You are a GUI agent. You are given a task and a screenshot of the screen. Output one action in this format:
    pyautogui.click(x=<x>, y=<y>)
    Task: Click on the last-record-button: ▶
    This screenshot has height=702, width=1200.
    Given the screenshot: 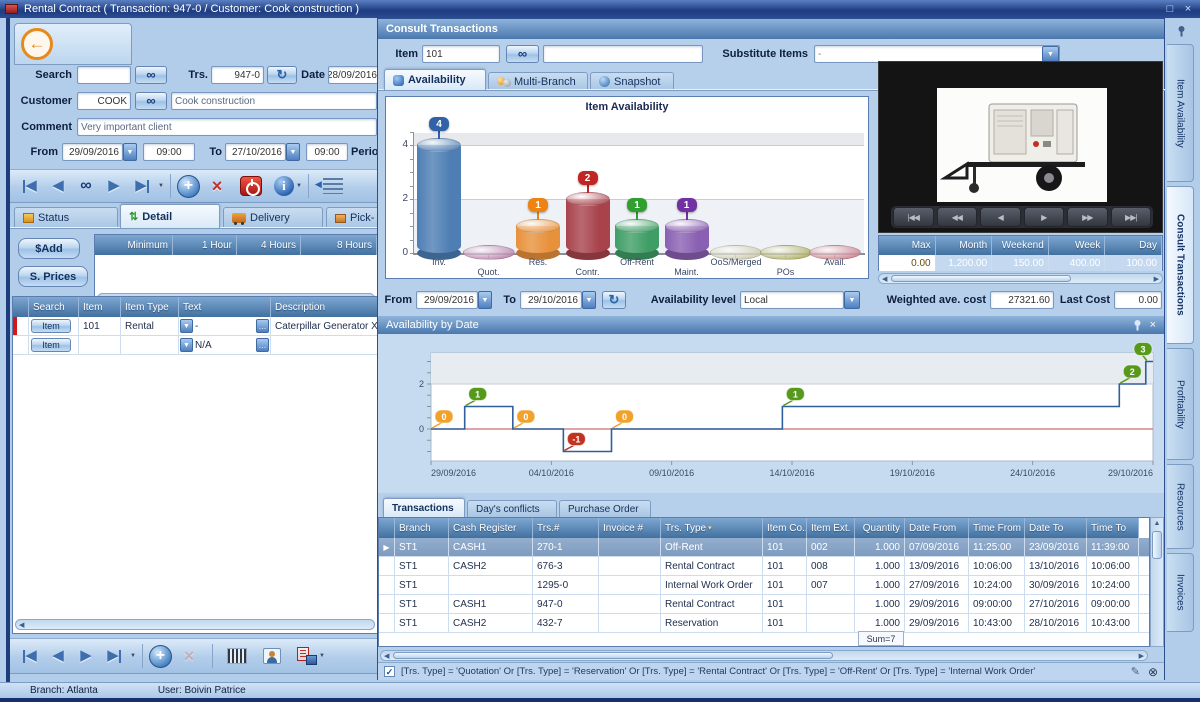 What is the action you would take?
    pyautogui.click(x=142, y=186)
    